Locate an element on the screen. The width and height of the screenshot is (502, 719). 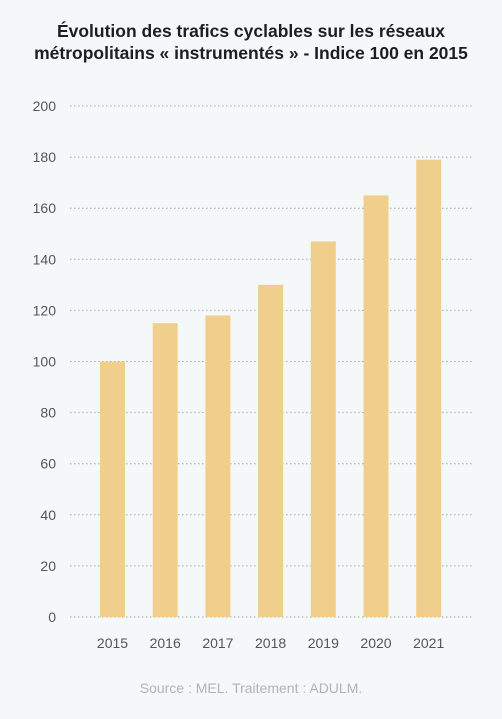
y-tick-label: 200 is located at coordinates (45, 106).